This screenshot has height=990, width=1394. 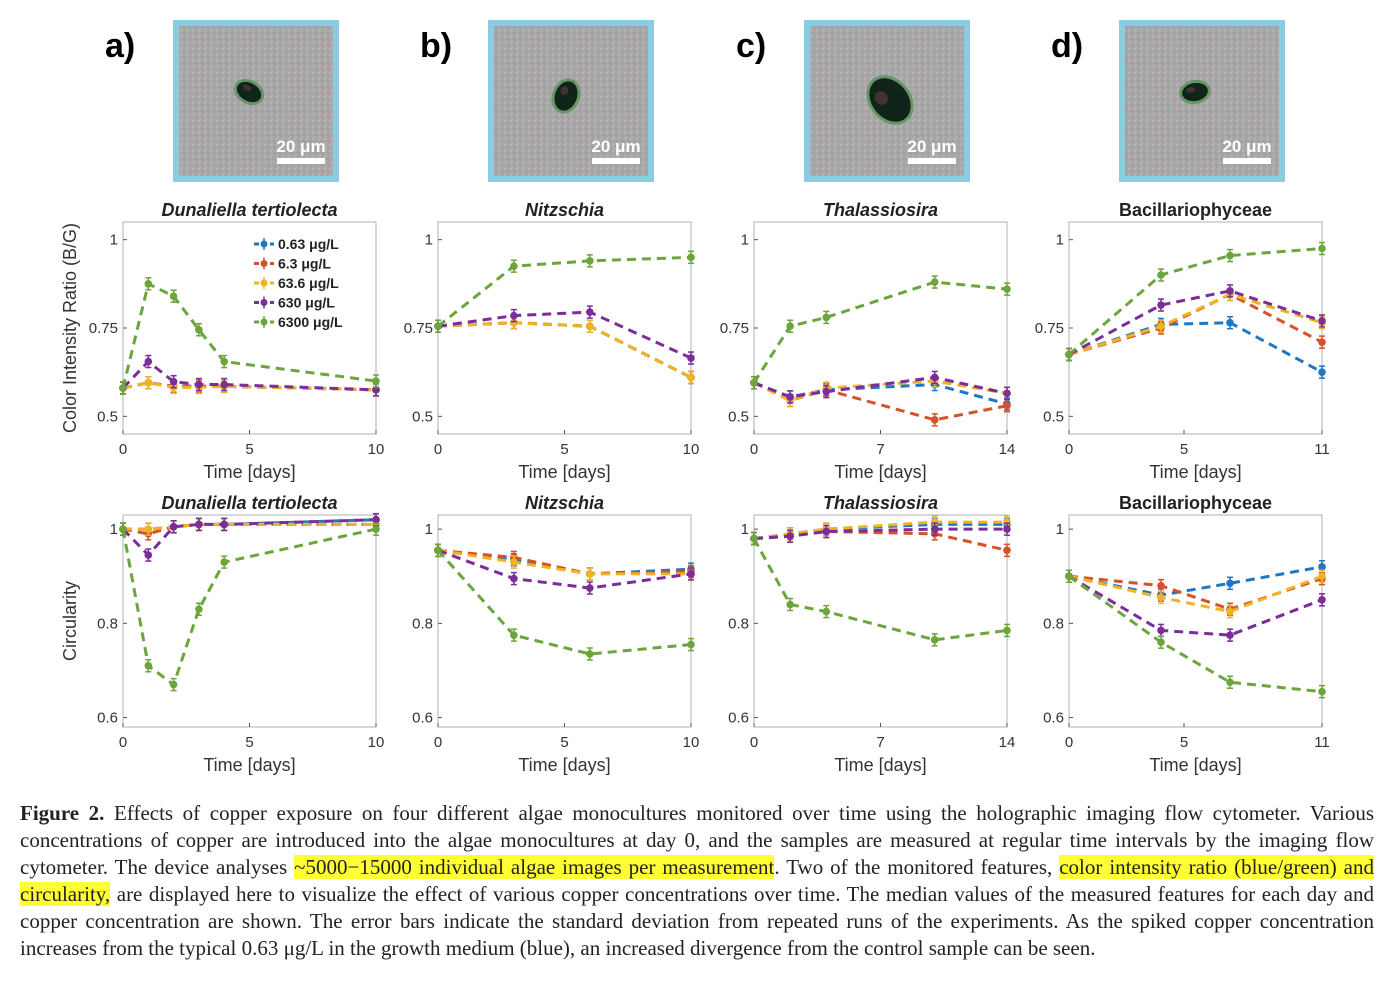 I want to click on legend-label: 0.63 μg/L, so click(x=308, y=244).